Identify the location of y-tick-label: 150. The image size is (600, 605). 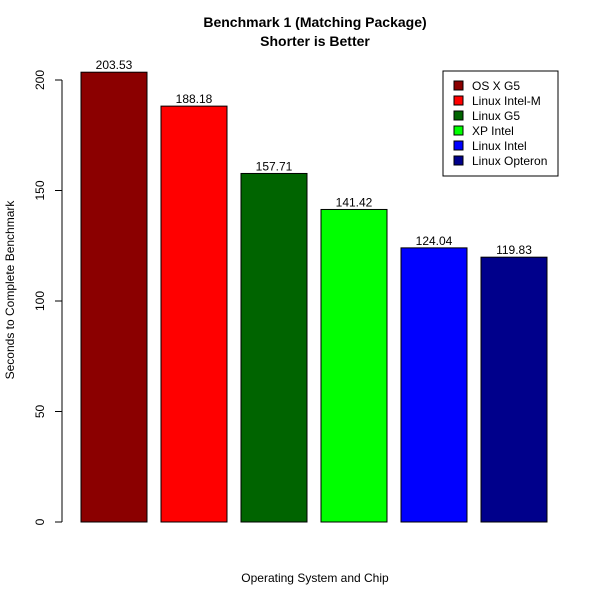
(40, 190).